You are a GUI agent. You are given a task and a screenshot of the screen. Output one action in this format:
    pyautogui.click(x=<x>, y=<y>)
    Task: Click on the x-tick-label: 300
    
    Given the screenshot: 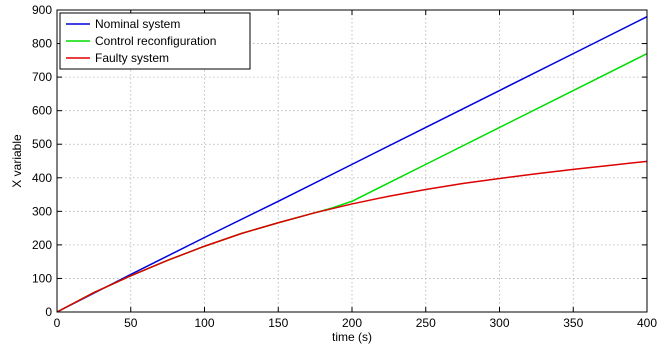 What is the action you would take?
    pyautogui.click(x=499, y=323)
    